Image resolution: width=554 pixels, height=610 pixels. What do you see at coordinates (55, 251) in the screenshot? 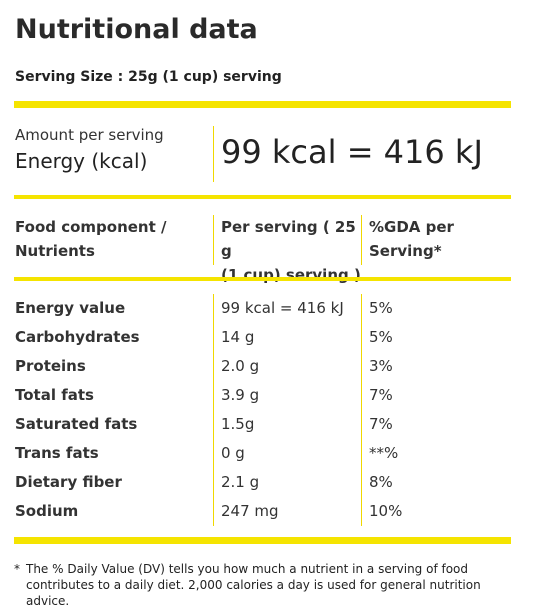
I see `header-line: Nutrients` at bounding box center [55, 251].